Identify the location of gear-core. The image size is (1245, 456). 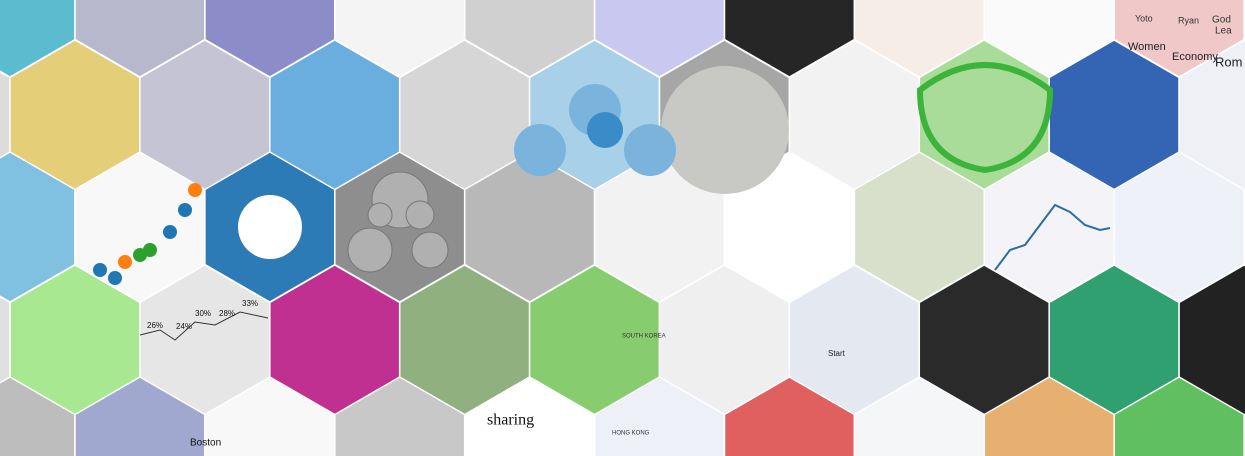
(605, 130).